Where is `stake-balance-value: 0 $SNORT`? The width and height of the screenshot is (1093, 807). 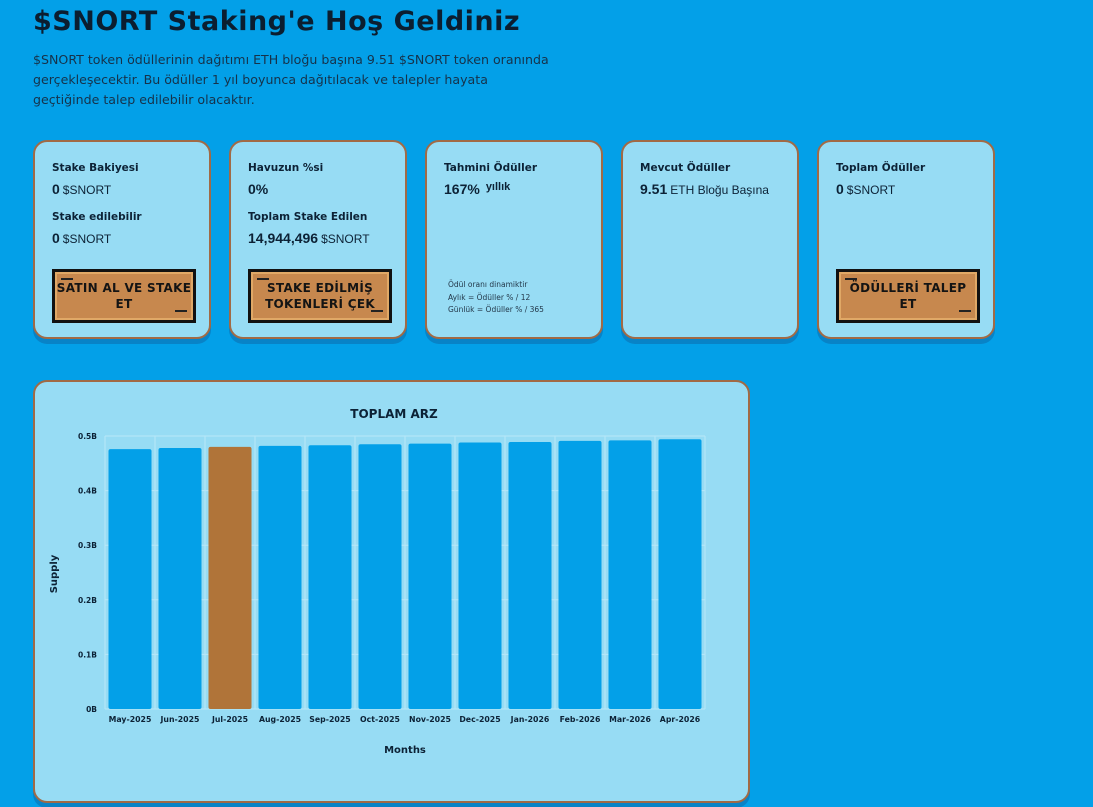
stake-balance-value: 0 $SNORT is located at coordinates (123, 189).